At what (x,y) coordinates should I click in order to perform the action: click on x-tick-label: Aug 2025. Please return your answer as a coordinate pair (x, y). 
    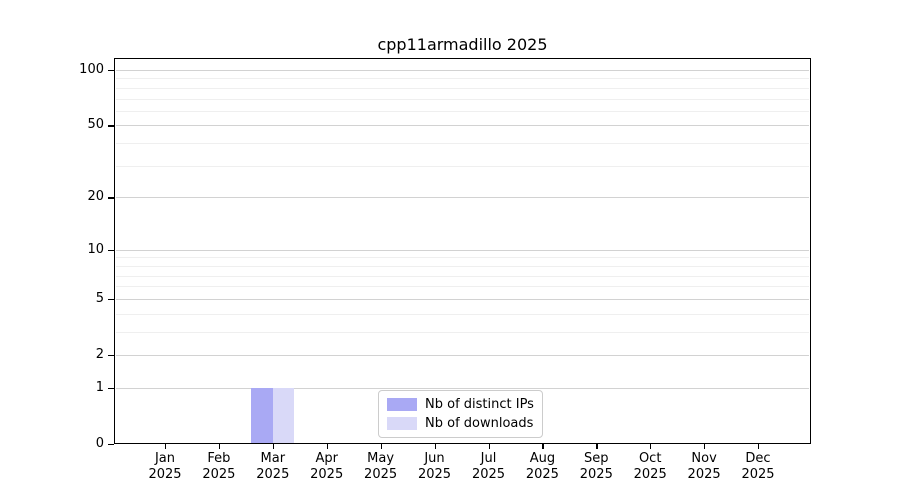
    Looking at the image, I should click on (542, 467).